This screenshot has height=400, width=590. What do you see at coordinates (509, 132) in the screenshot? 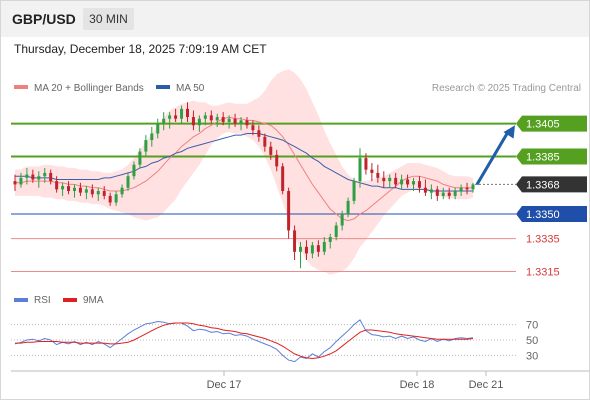
I see `forecast-arrow-head` at bounding box center [509, 132].